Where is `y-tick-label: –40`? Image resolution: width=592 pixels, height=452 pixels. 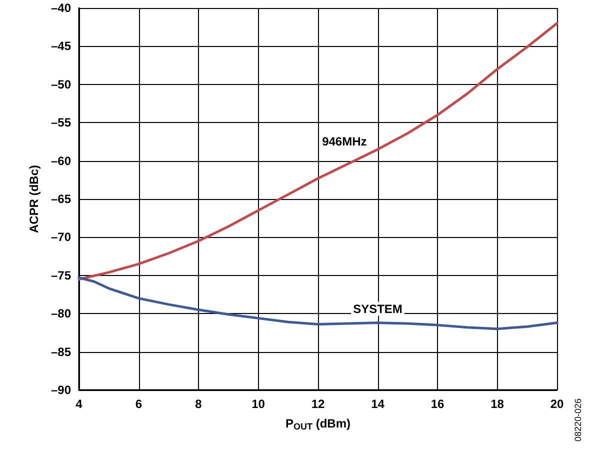 y-tick-label: –40 is located at coordinates (61, 8).